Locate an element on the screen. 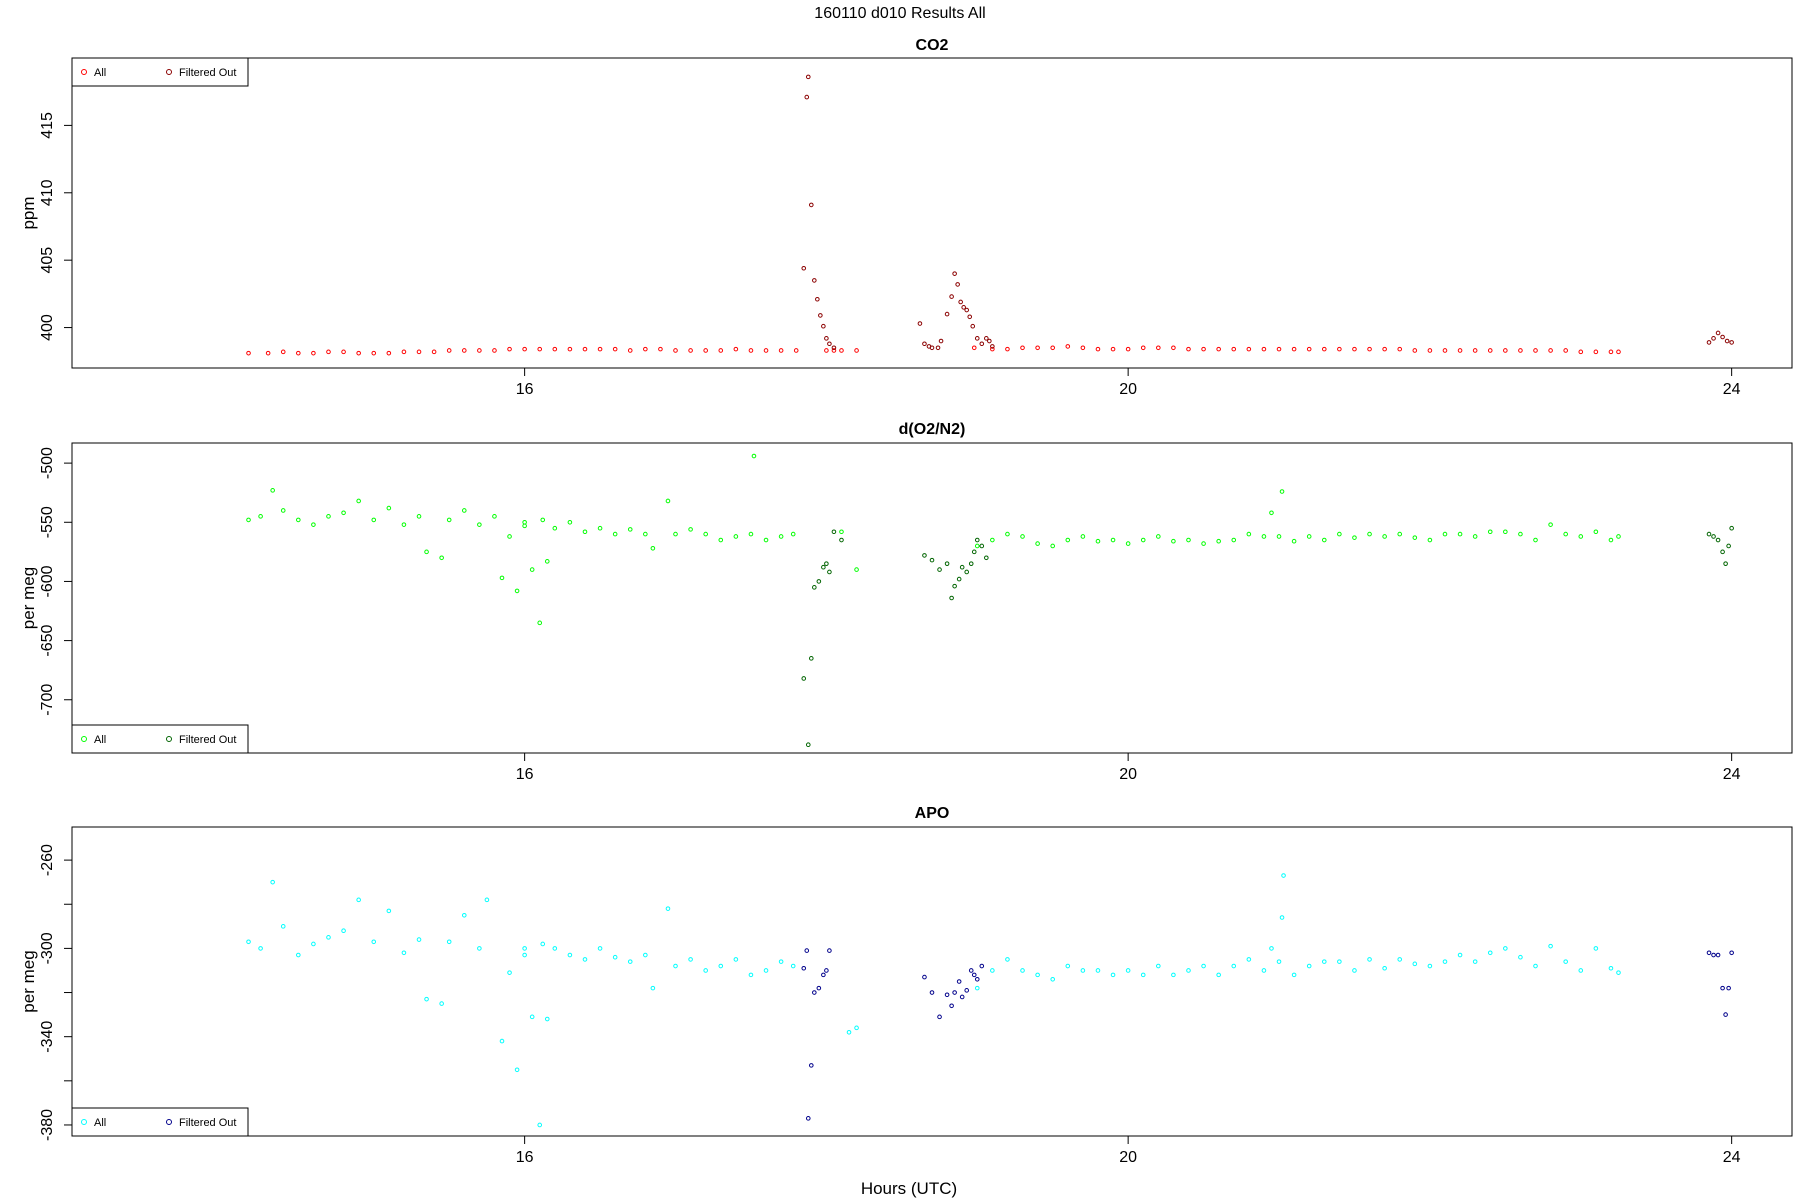 The width and height of the screenshot is (1800, 1200). y-tick-label: -600 is located at coordinates (47, 581).